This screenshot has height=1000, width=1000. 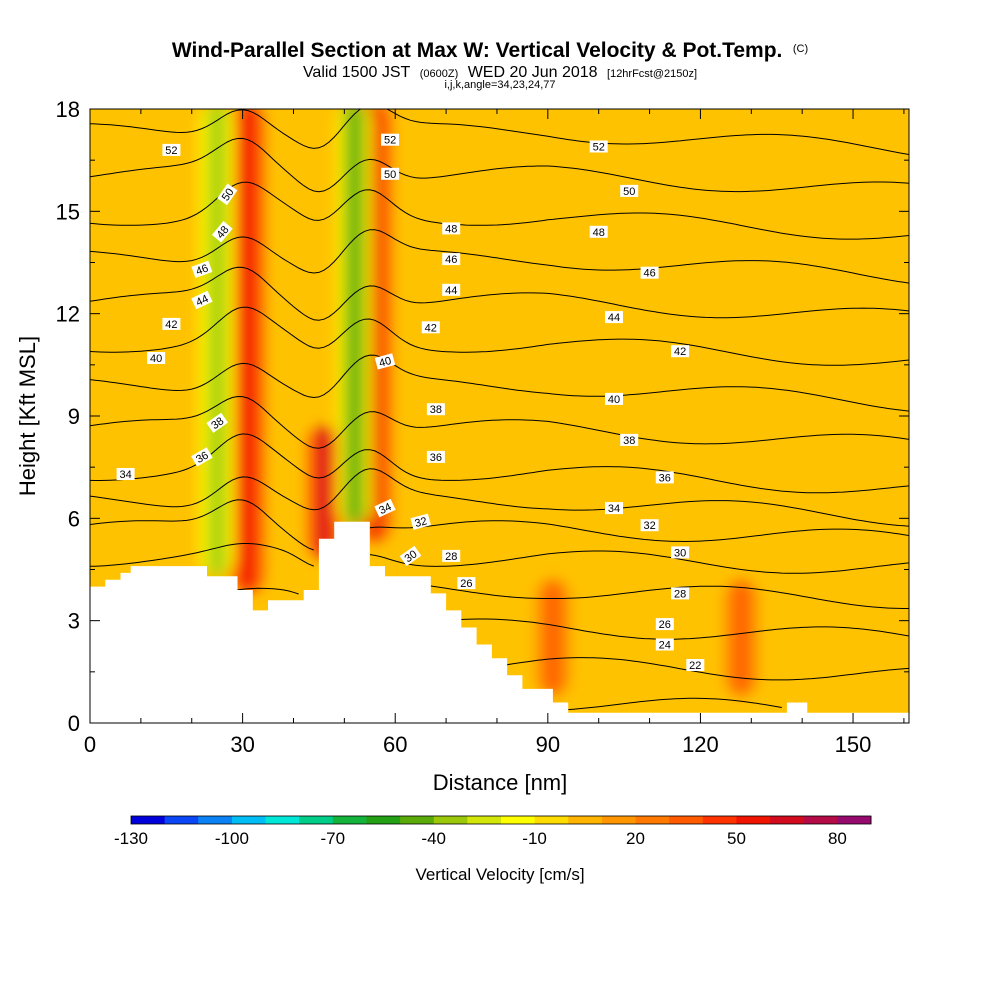 What do you see at coordinates (493, 831) in the screenshot?
I see `colorbar: -130 -100 -70 -40 -10 20 50 80` at bounding box center [493, 831].